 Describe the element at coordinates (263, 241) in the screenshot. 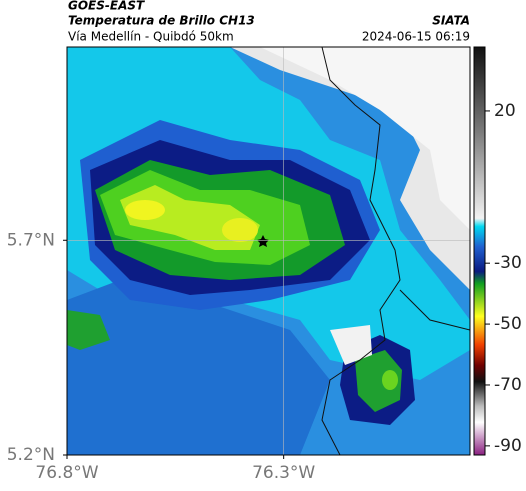

I see `location-marker` at that location.